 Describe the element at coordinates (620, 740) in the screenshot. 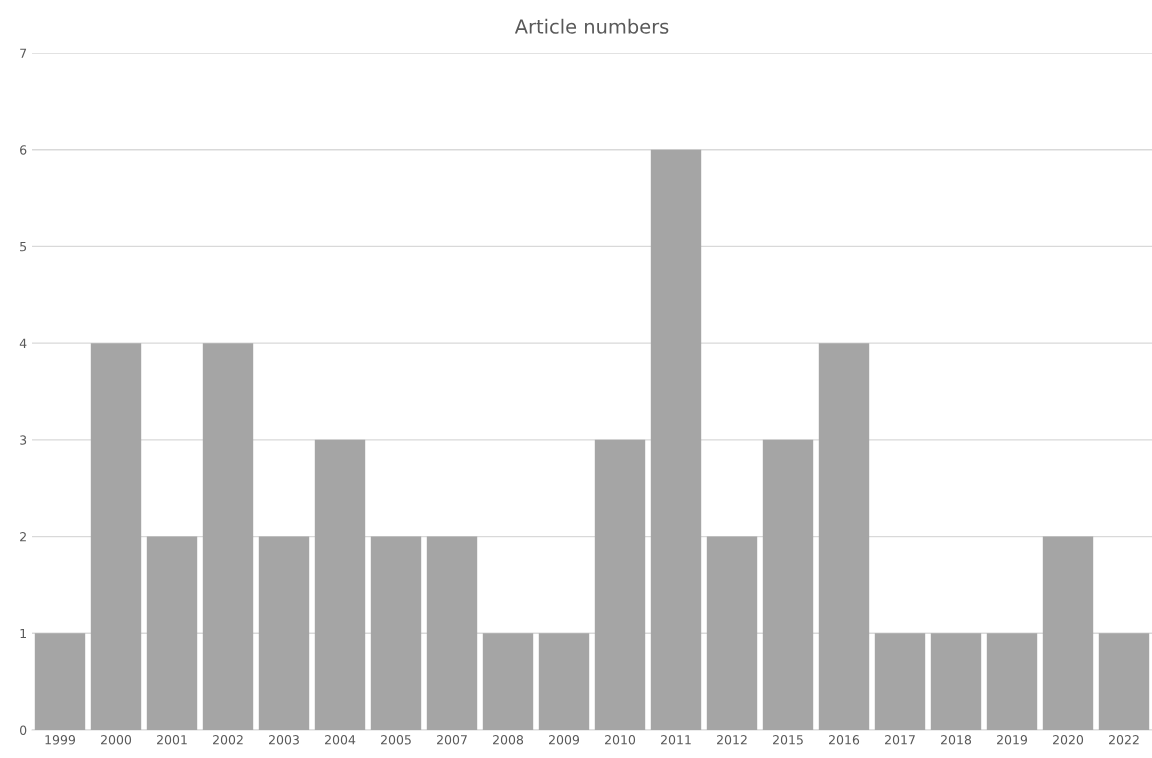

I see `x-tick-label: 2010` at that location.